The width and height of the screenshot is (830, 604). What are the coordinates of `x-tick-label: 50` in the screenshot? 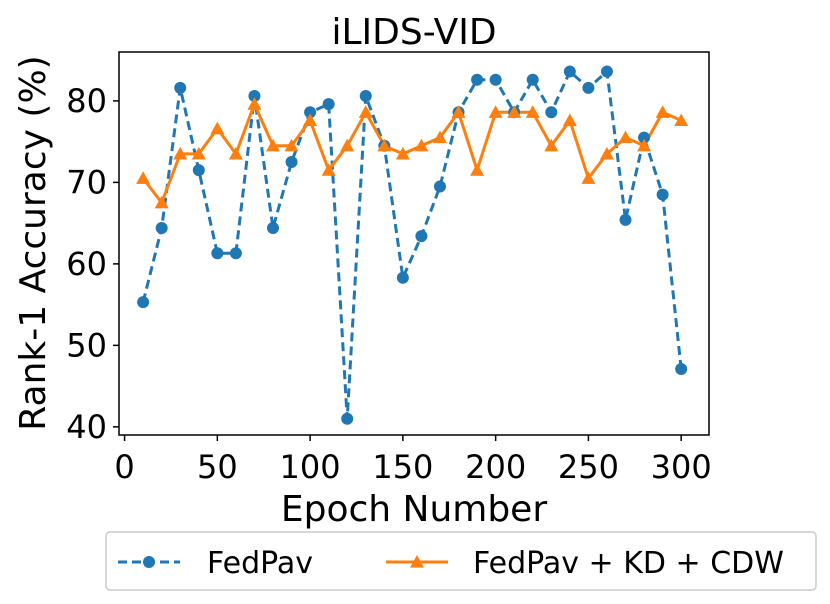 It's located at (217, 467).